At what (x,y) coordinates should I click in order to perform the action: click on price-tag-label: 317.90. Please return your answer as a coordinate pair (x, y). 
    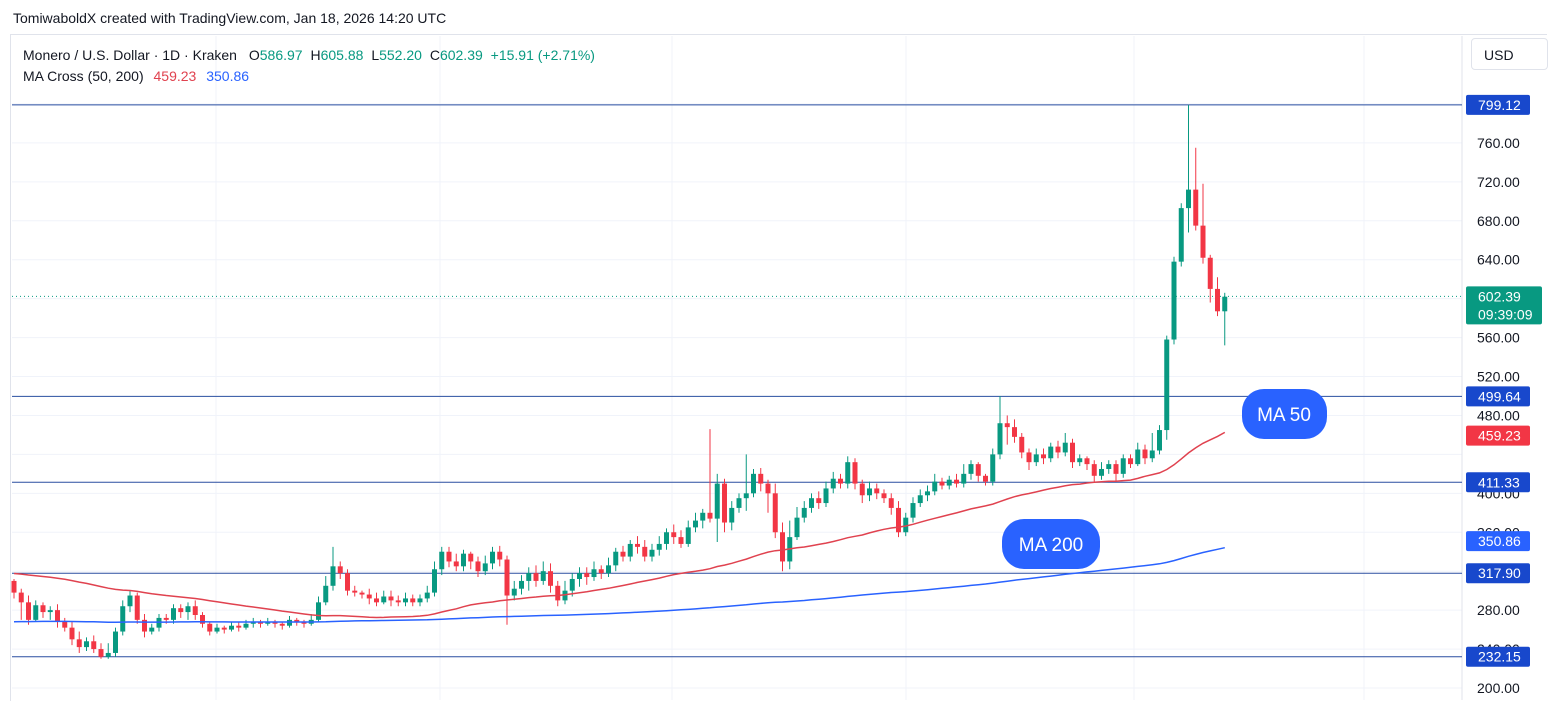
    Looking at the image, I should click on (1499, 573).